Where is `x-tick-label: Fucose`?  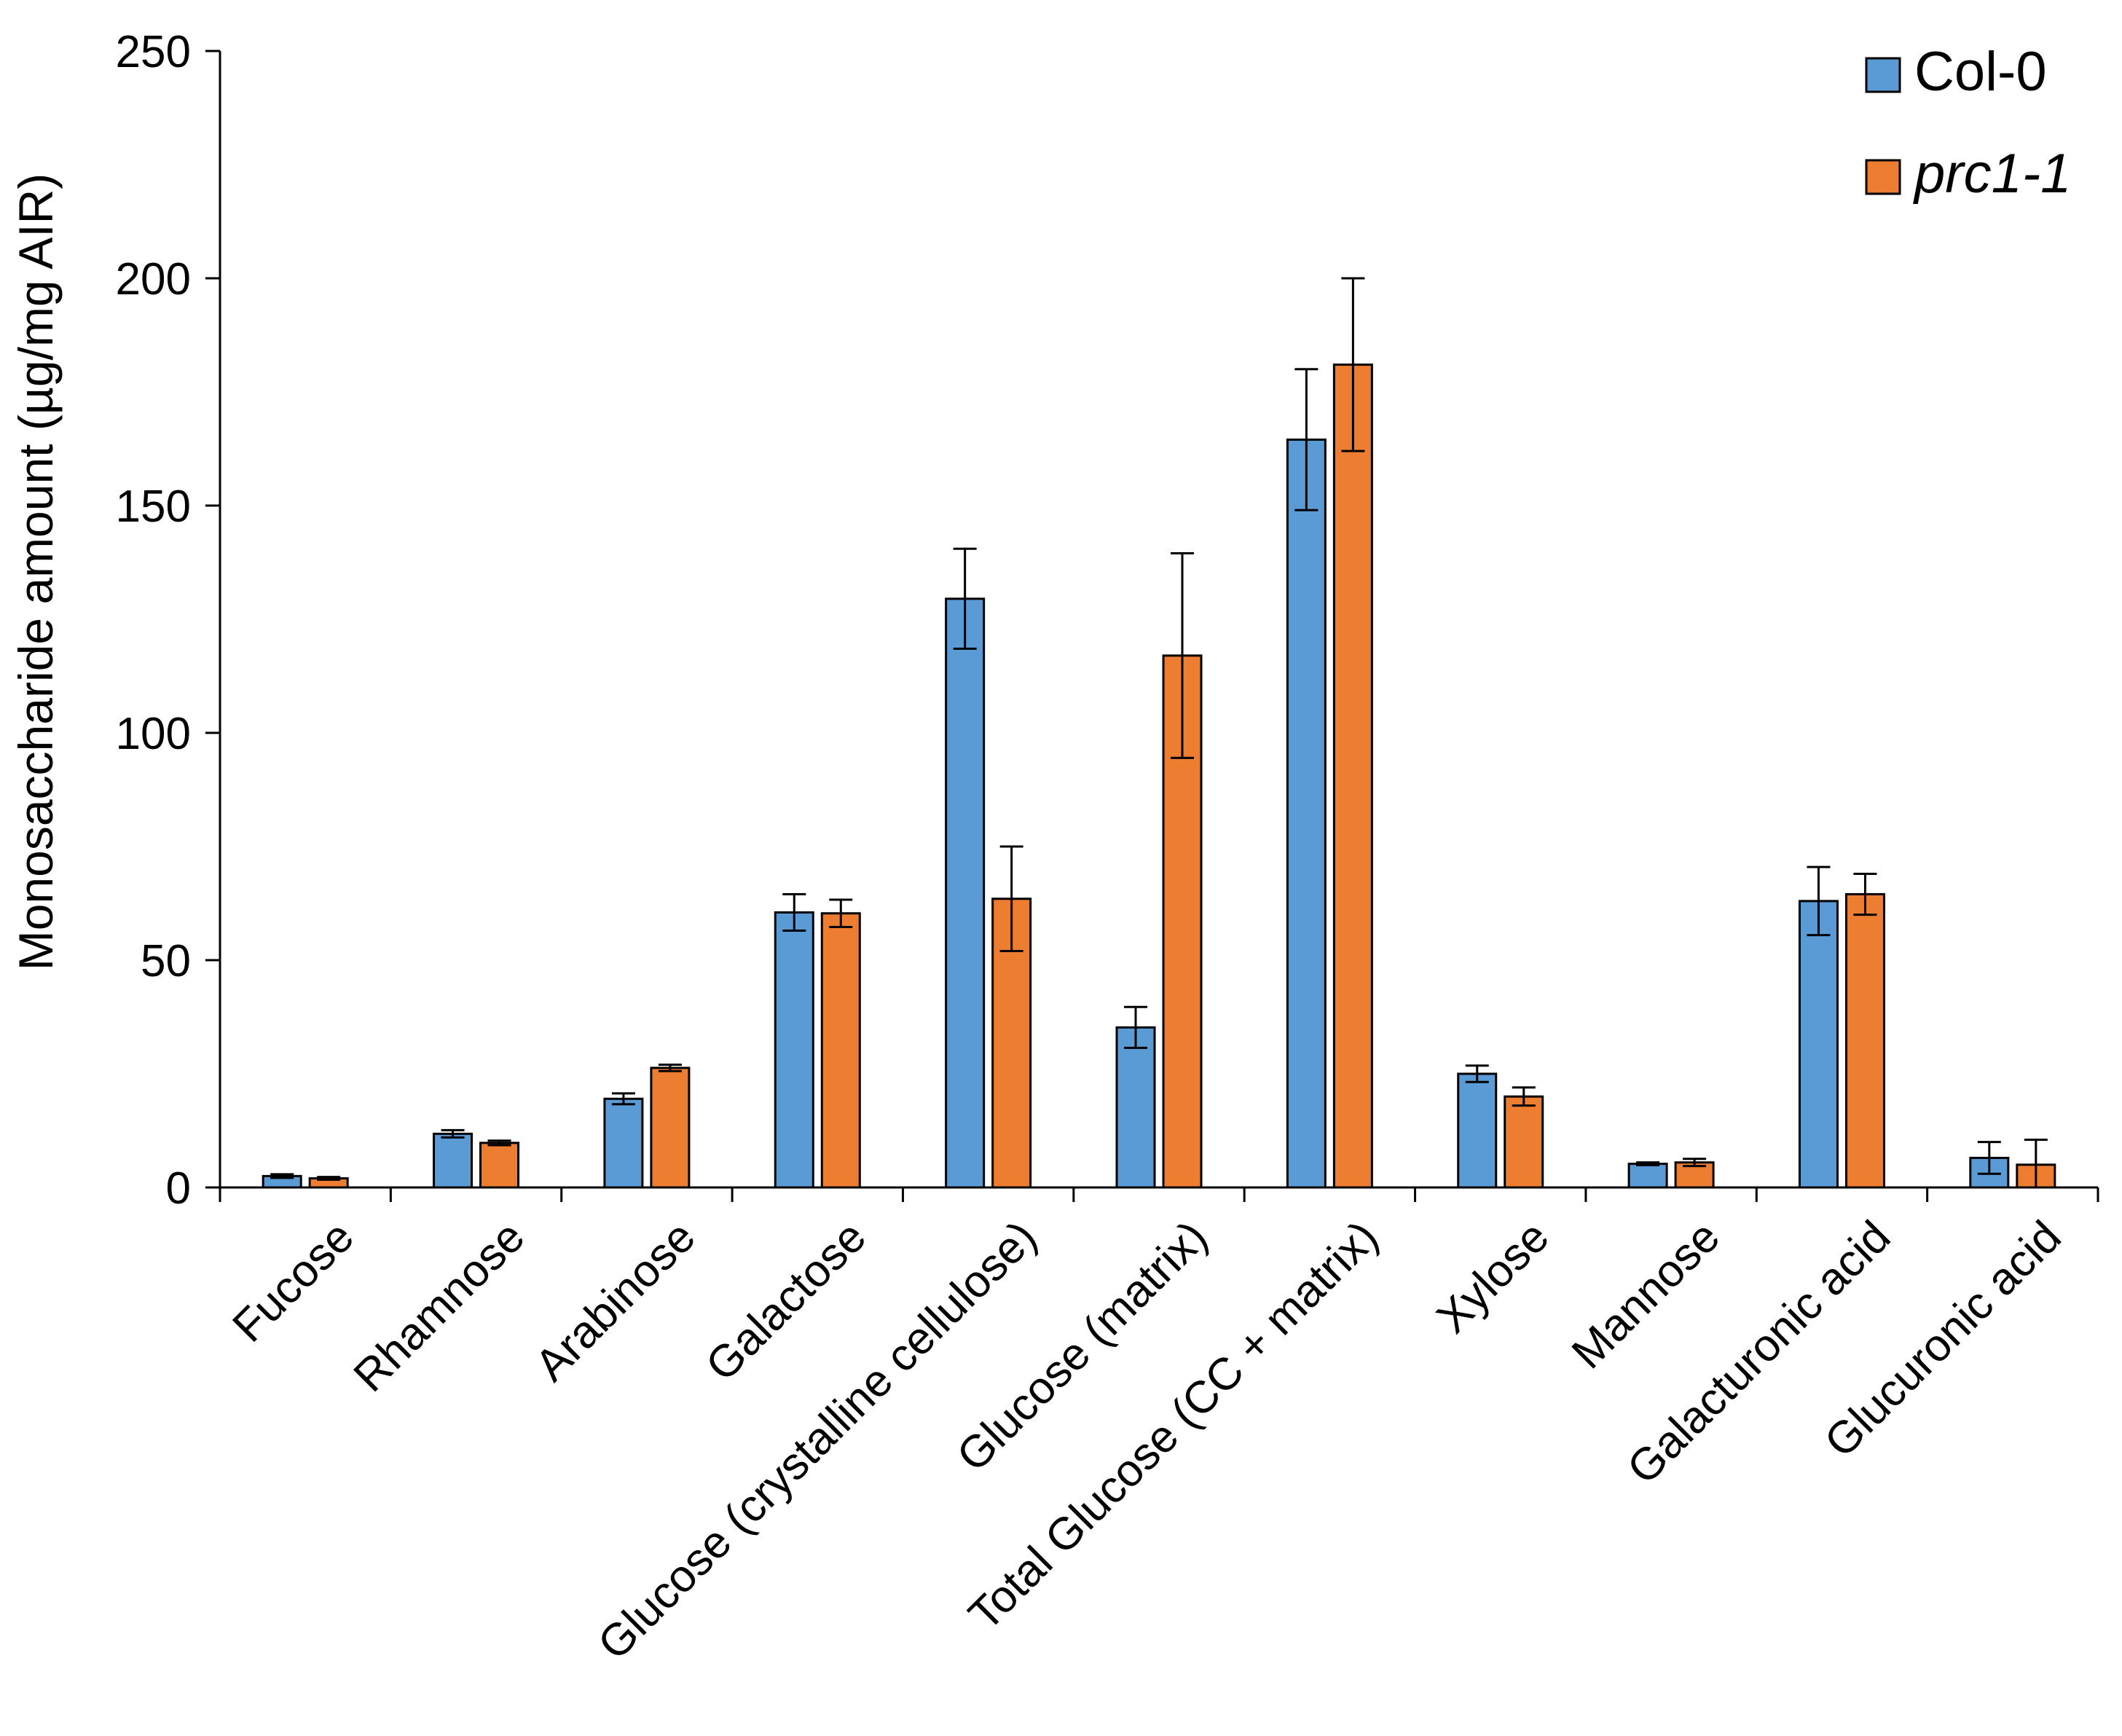 x-tick-label: Fucose is located at coordinates (294, 1281).